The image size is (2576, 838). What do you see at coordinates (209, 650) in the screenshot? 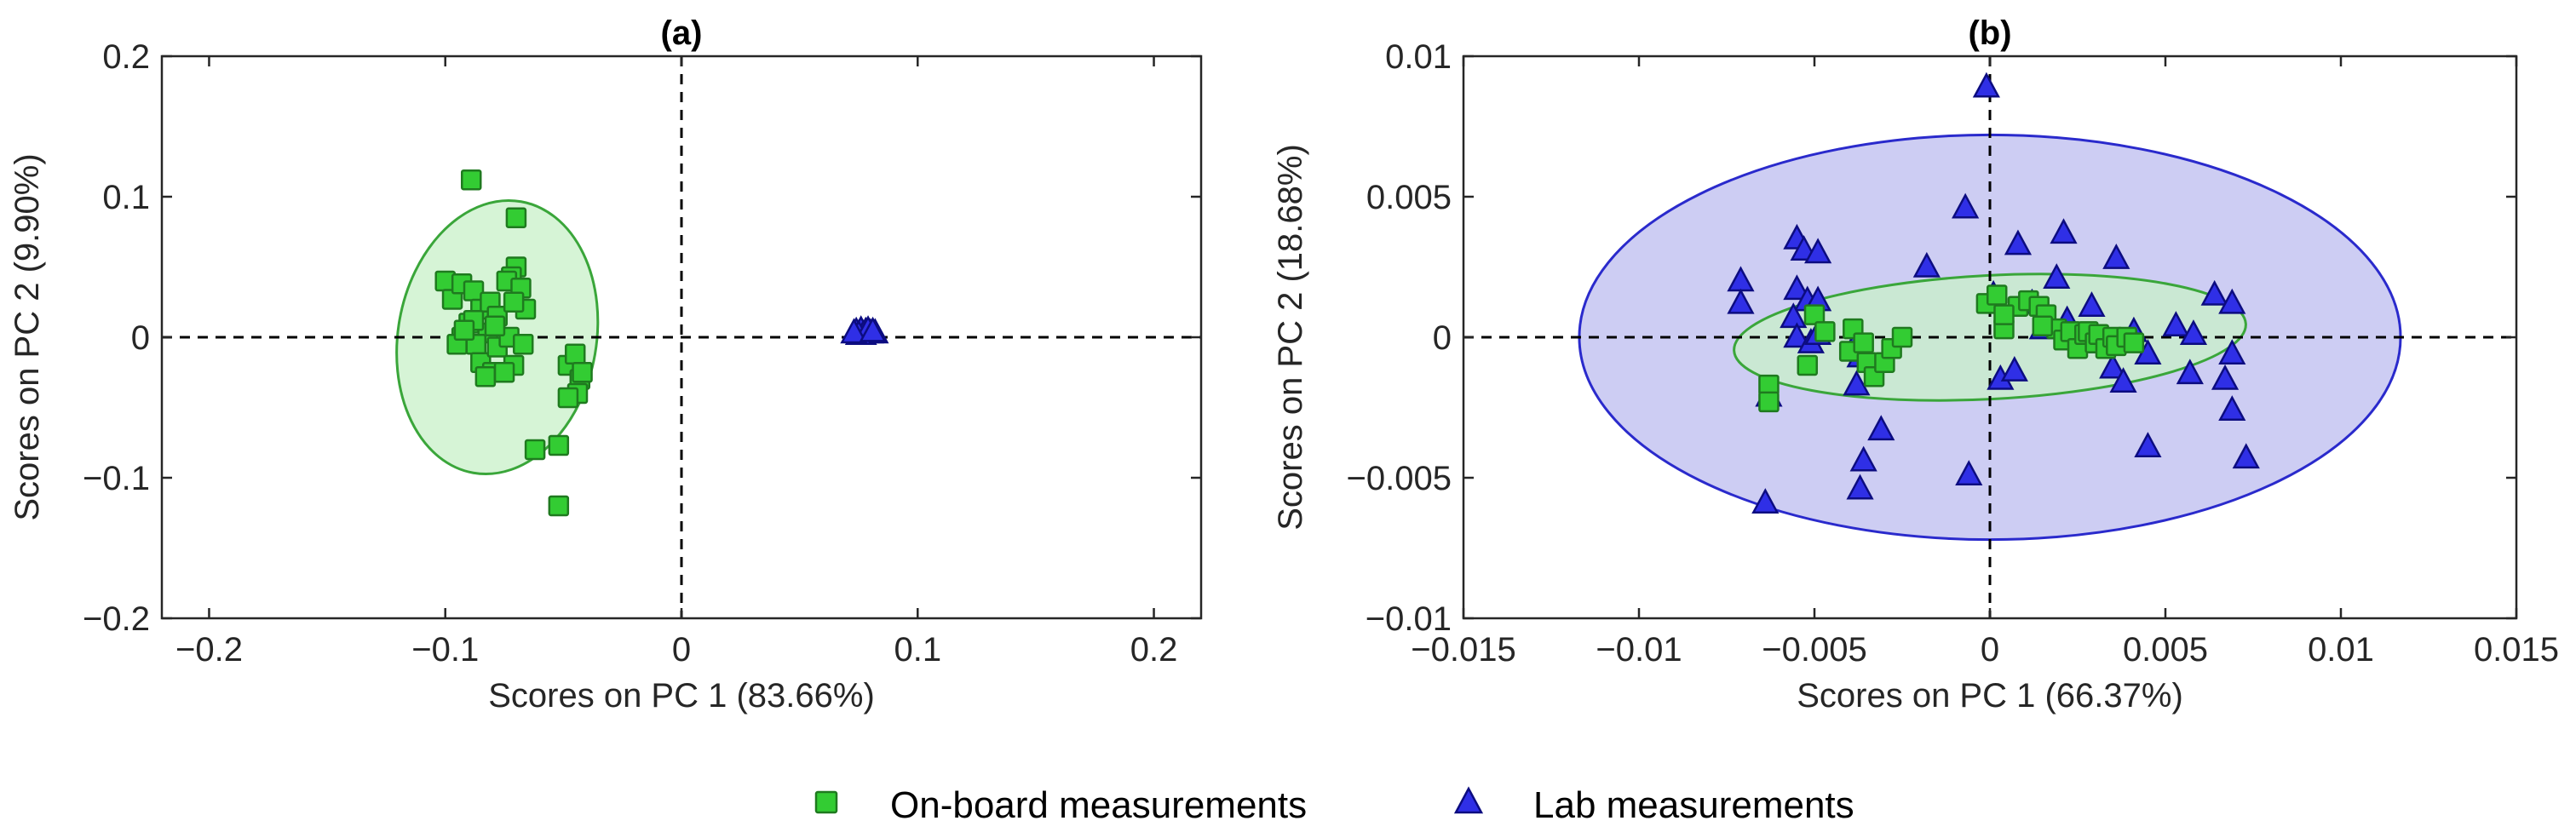
I see `x-tick-label: −0.2` at bounding box center [209, 650].